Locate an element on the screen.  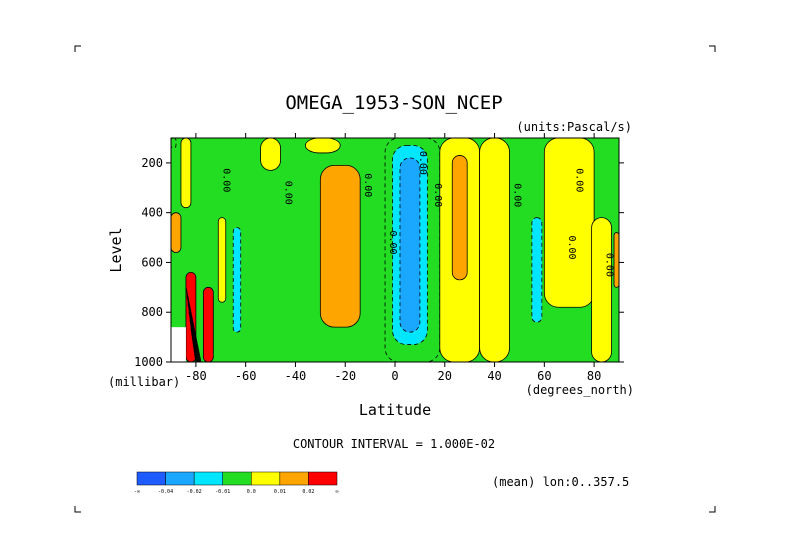
y-tick-label: 600 is located at coordinates (152, 262).